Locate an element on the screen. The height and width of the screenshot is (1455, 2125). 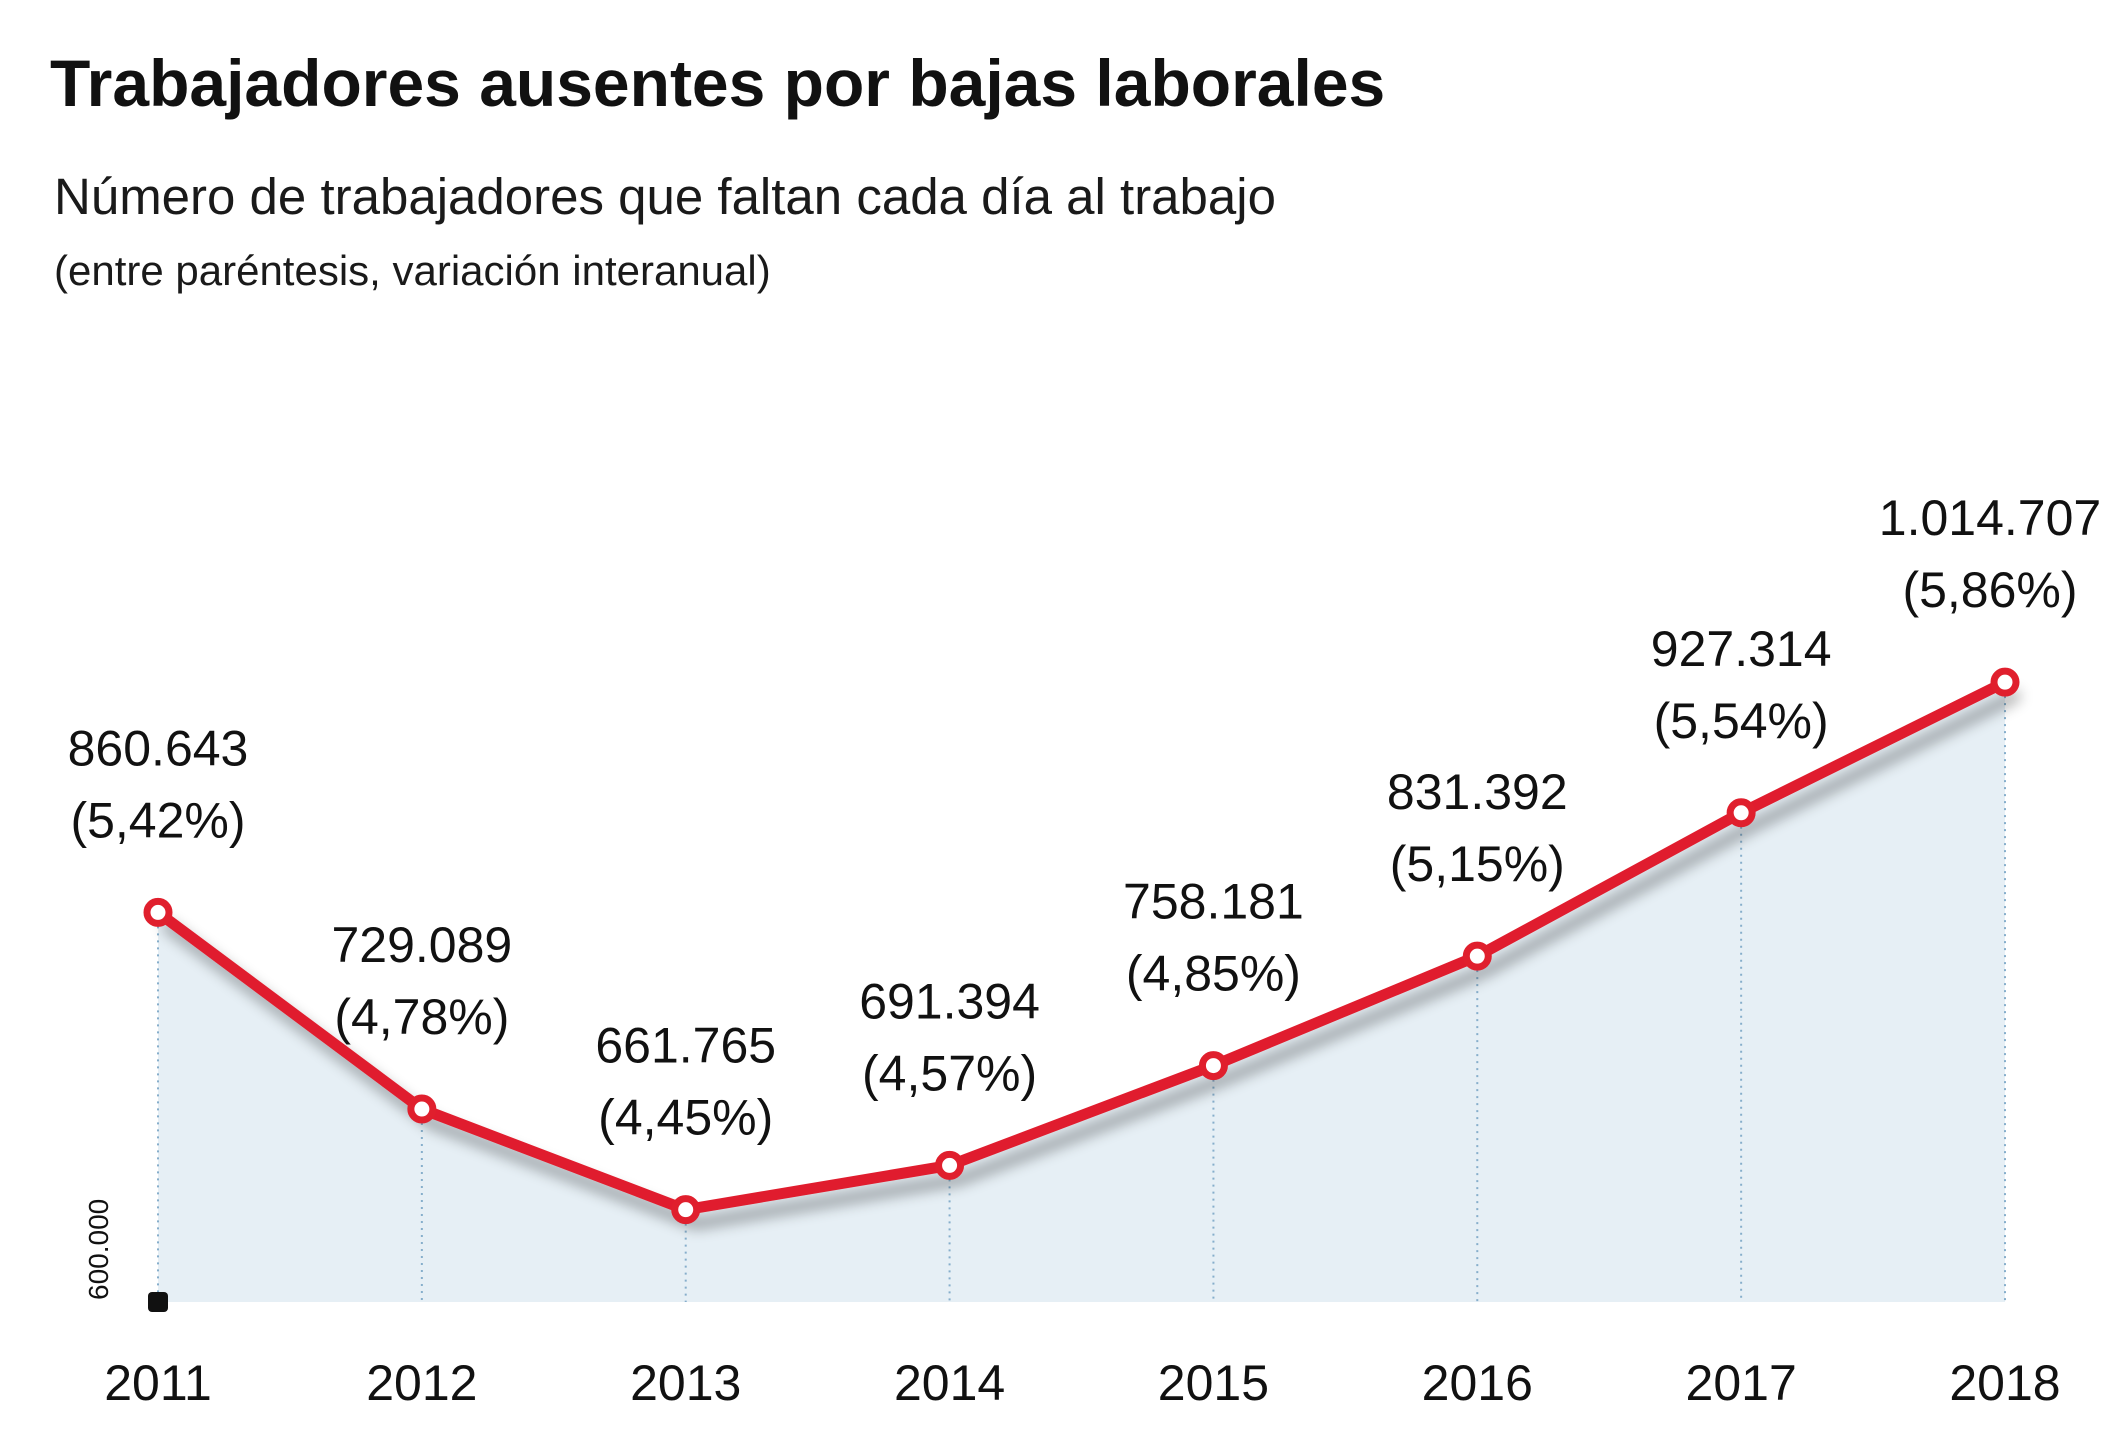
x-tick-2015: 2015 is located at coordinates (1213, 1383).